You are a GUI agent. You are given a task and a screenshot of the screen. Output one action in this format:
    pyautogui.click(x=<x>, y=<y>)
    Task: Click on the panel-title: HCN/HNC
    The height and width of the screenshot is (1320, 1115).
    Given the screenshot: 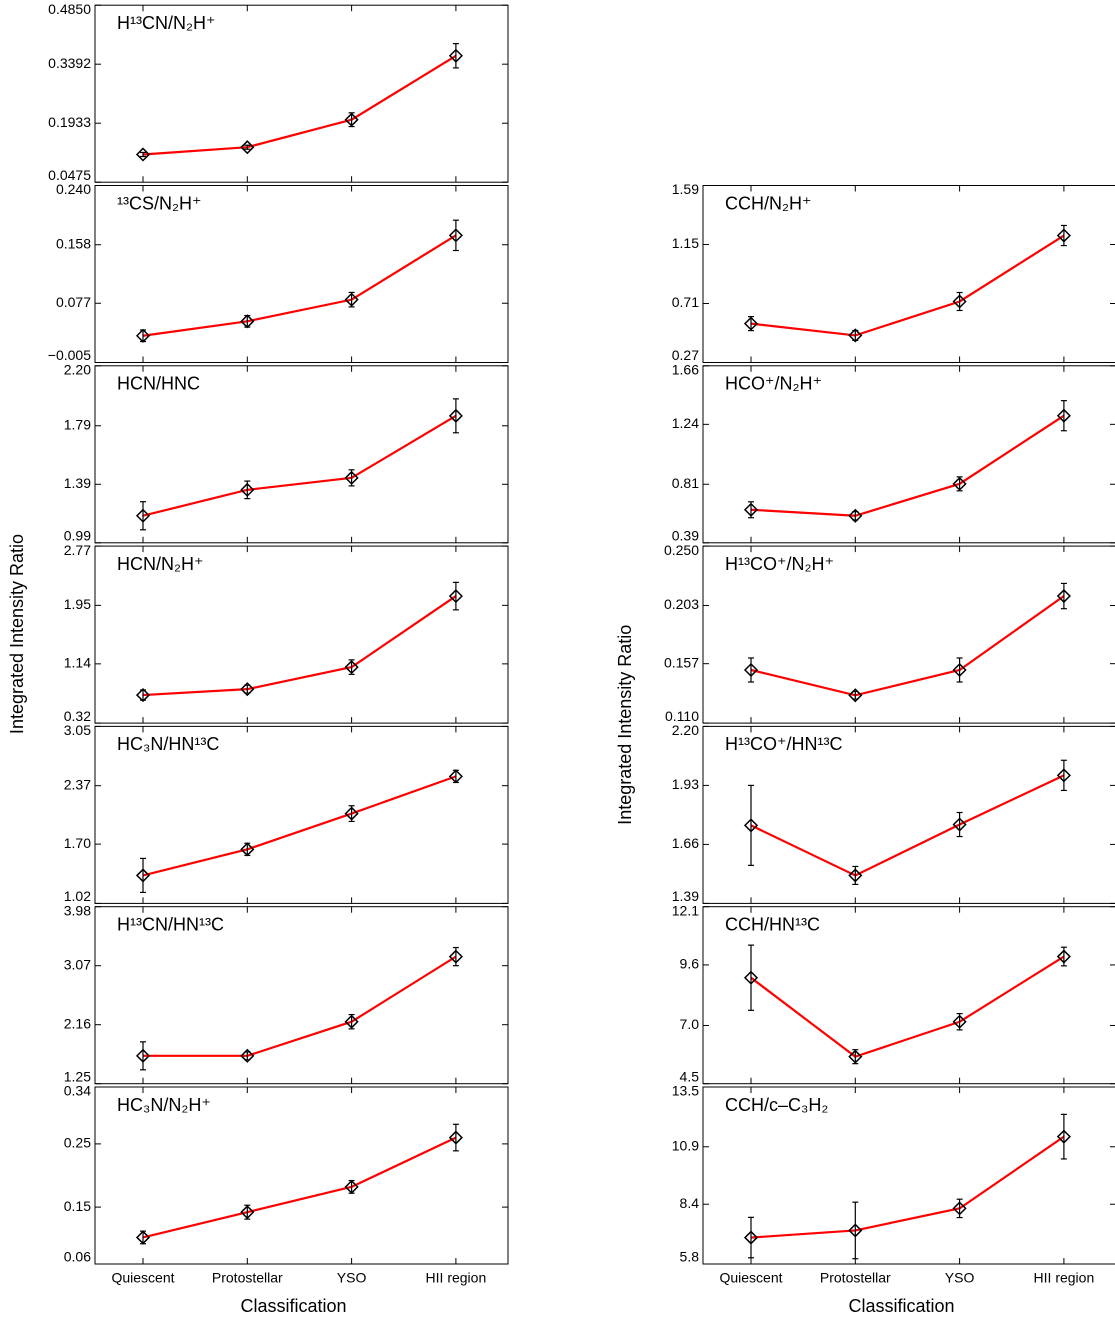 What is the action you would take?
    pyautogui.click(x=158, y=384)
    